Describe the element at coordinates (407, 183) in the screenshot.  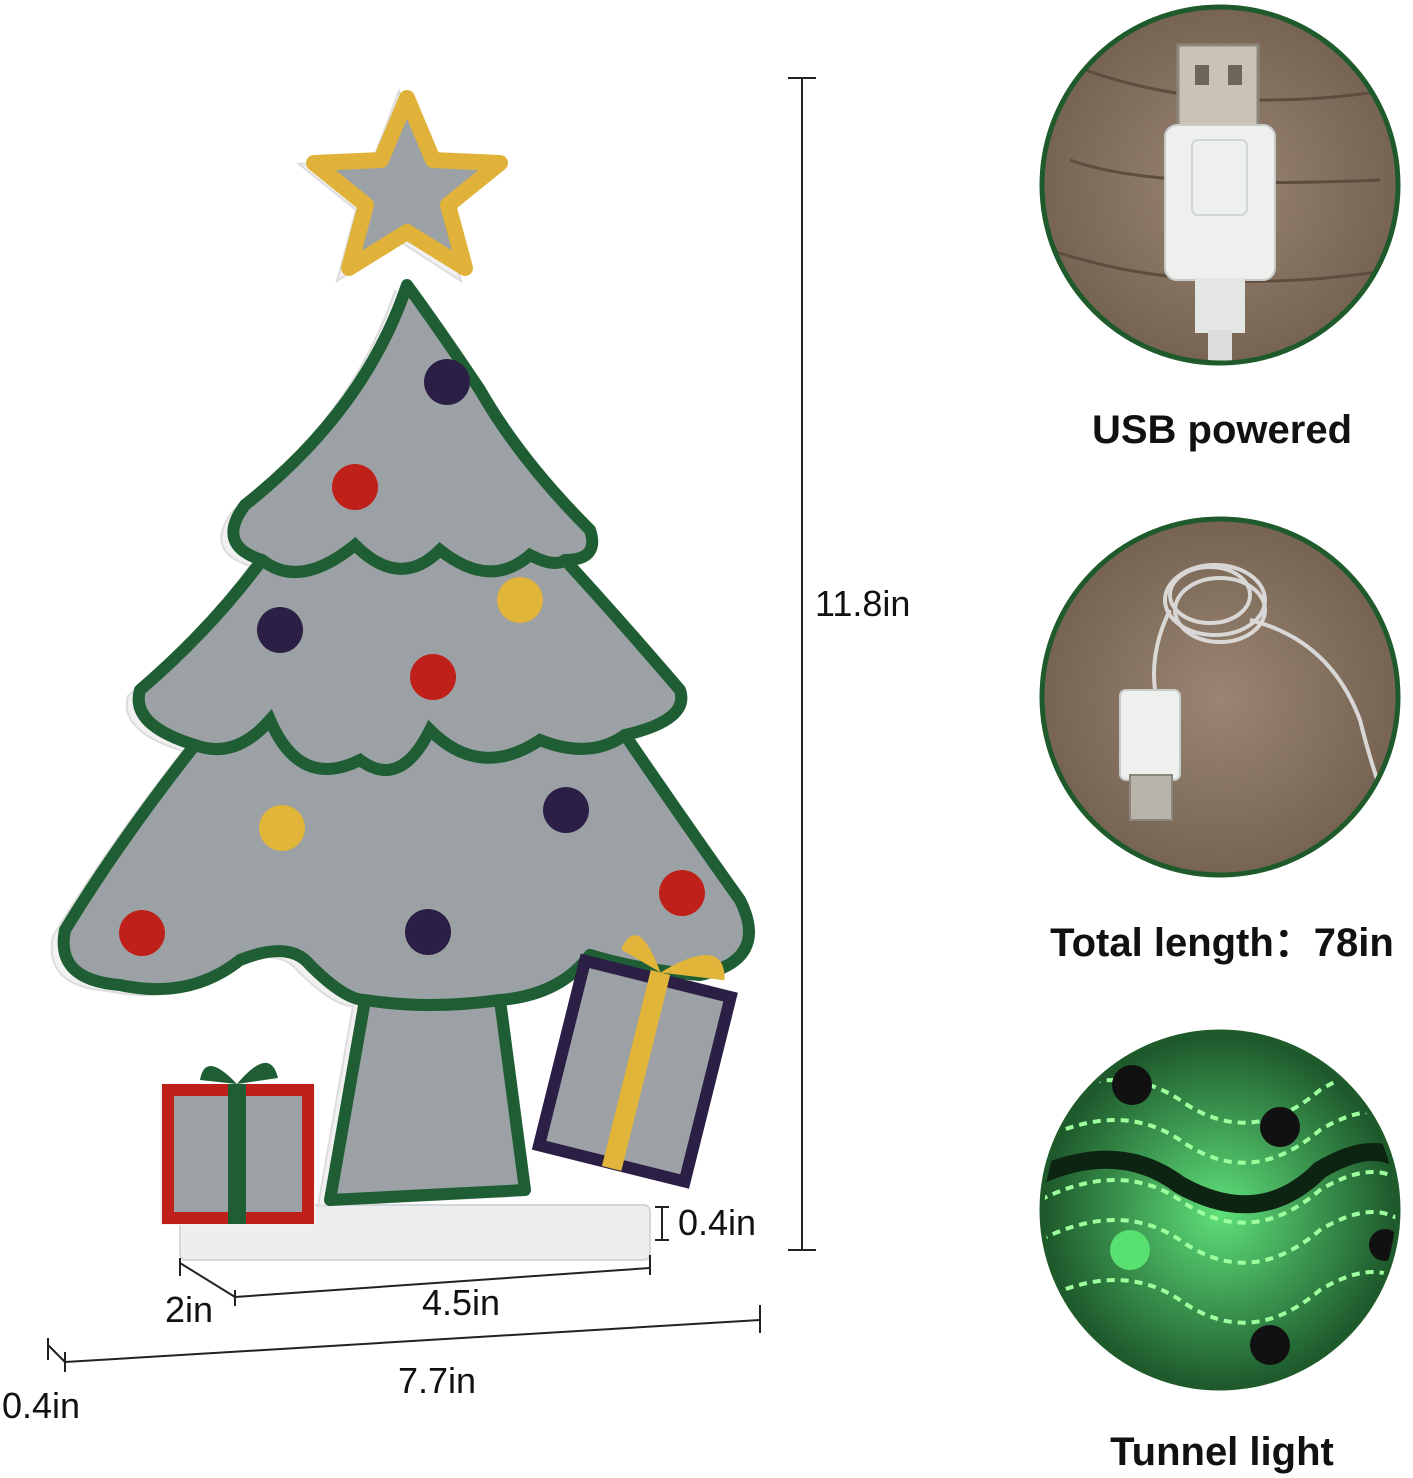
I see `star-topper-front` at that location.